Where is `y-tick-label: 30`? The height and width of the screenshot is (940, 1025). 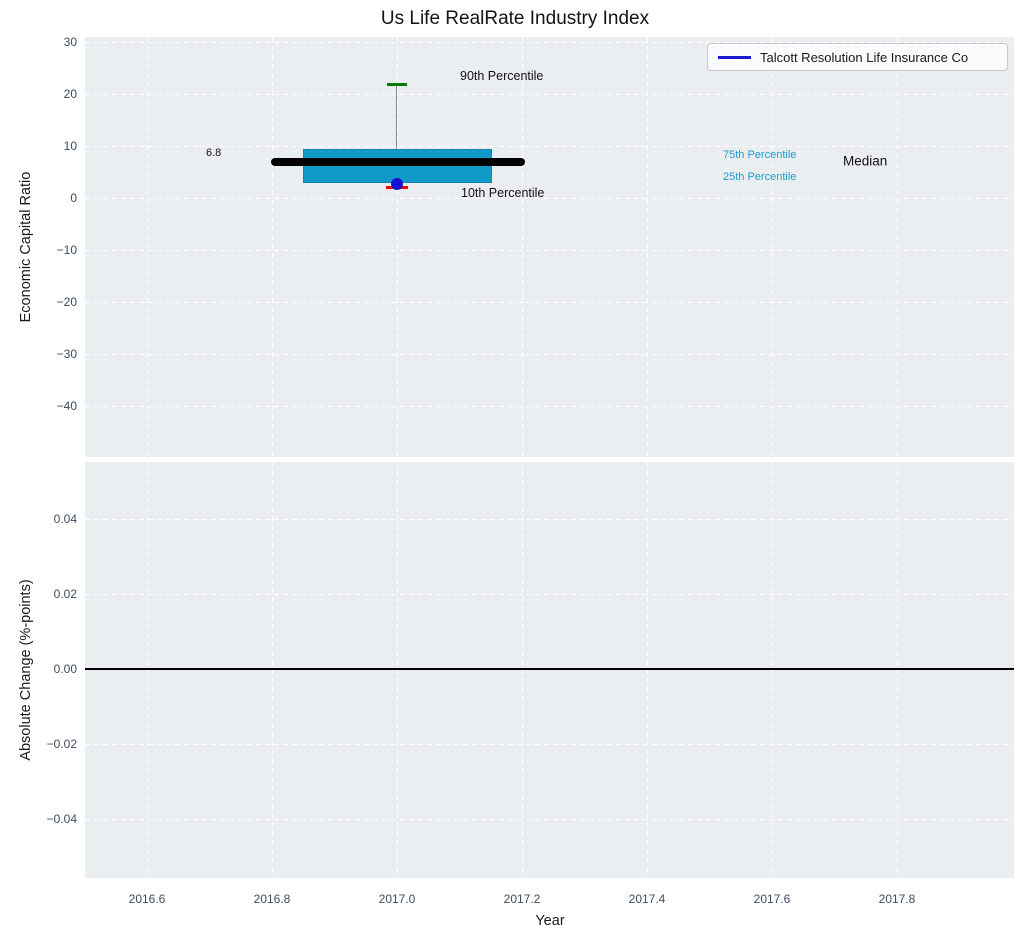
y-tick-label: 30 is located at coordinates (70, 42).